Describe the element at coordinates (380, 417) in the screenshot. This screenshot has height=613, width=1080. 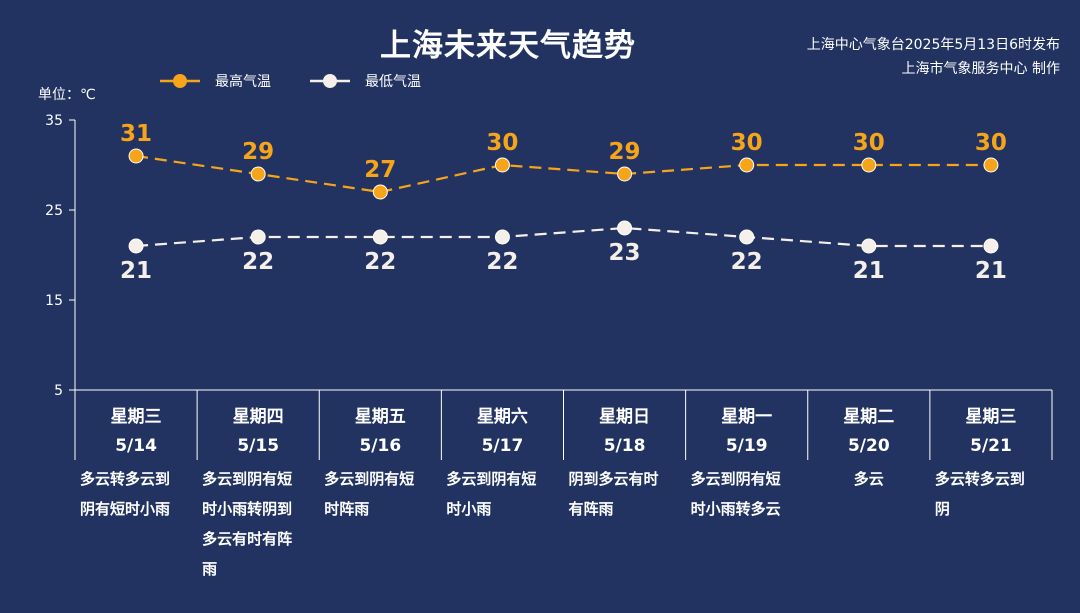
I see `day-weekday-label: 星期五` at that location.